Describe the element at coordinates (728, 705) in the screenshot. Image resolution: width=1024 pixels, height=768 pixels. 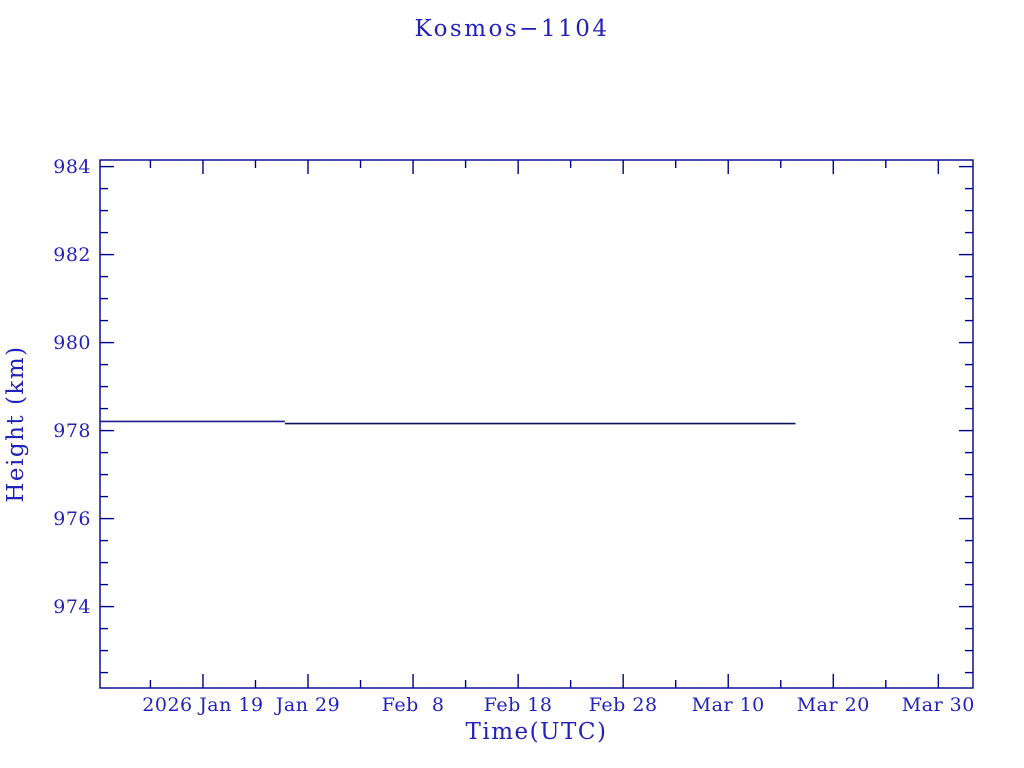
I see `x-tick-label: Mar 10` at that location.